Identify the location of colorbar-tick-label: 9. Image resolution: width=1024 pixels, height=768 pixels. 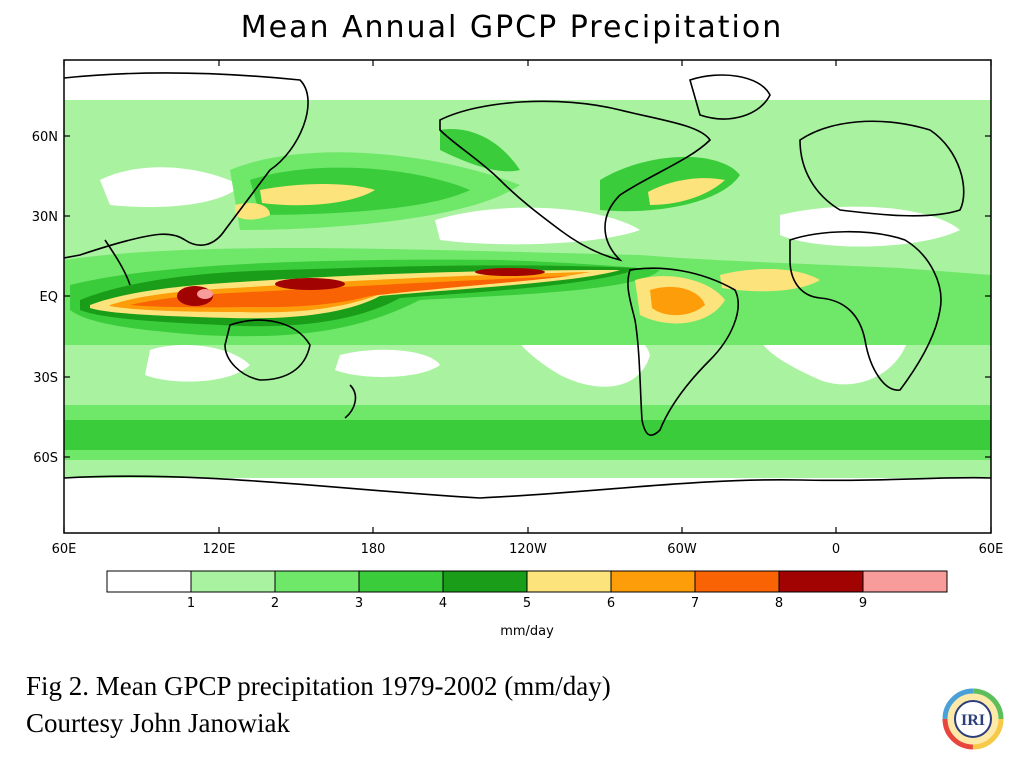
(863, 603).